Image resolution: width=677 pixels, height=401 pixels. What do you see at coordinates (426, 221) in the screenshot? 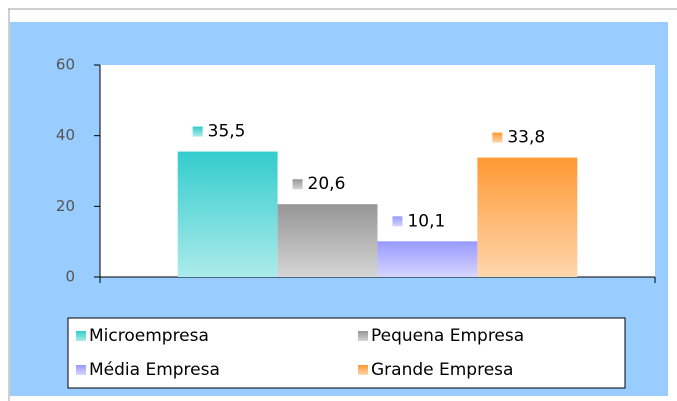
I see `data-label: 10,1` at bounding box center [426, 221].